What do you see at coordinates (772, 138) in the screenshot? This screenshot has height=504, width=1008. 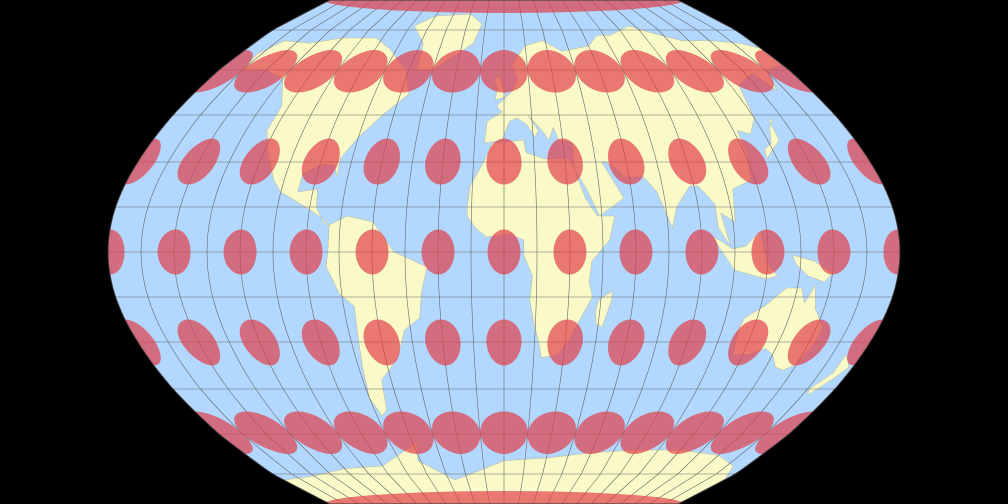 I see `land-japan` at bounding box center [772, 138].